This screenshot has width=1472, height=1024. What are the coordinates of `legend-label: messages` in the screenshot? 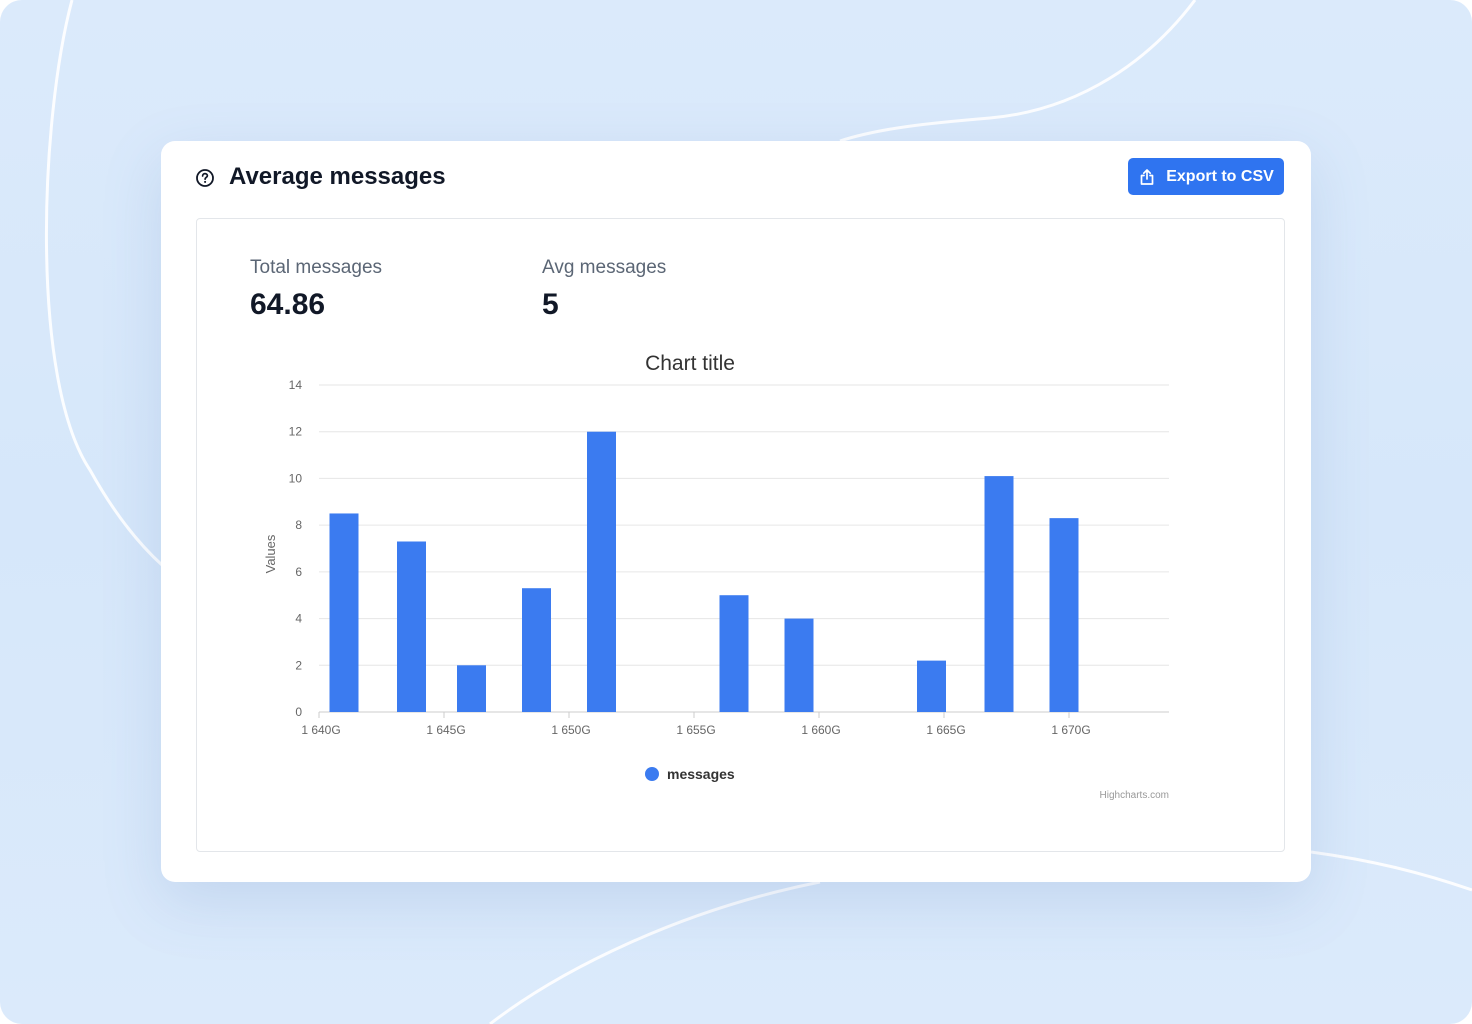 It's located at (701, 774).